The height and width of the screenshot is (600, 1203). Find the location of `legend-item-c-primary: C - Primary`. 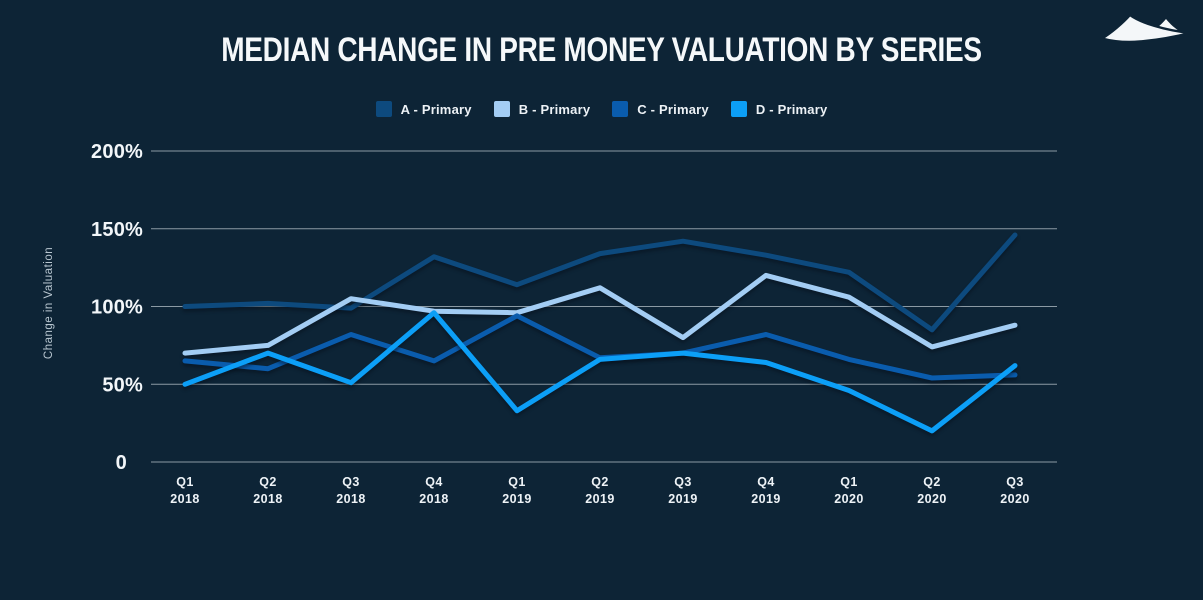

legend-item-c-primary: C - Primary is located at coordinates (660, 109).